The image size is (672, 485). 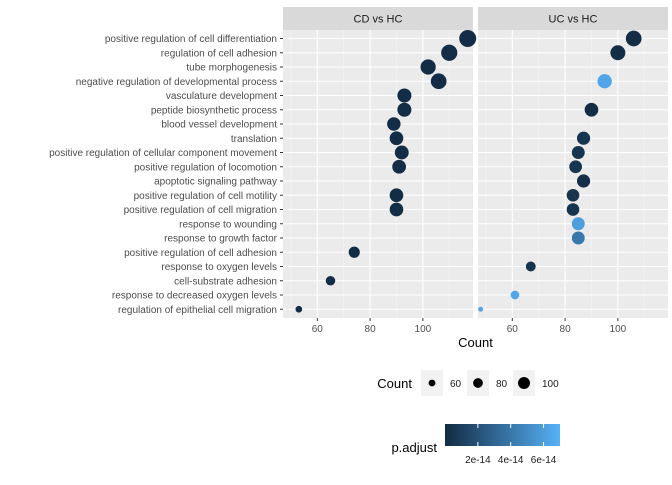 What do you see at coordinates (502, 384) in the screenshot?
I see `size-legend-label: 80` at bounding box center [502, 384].